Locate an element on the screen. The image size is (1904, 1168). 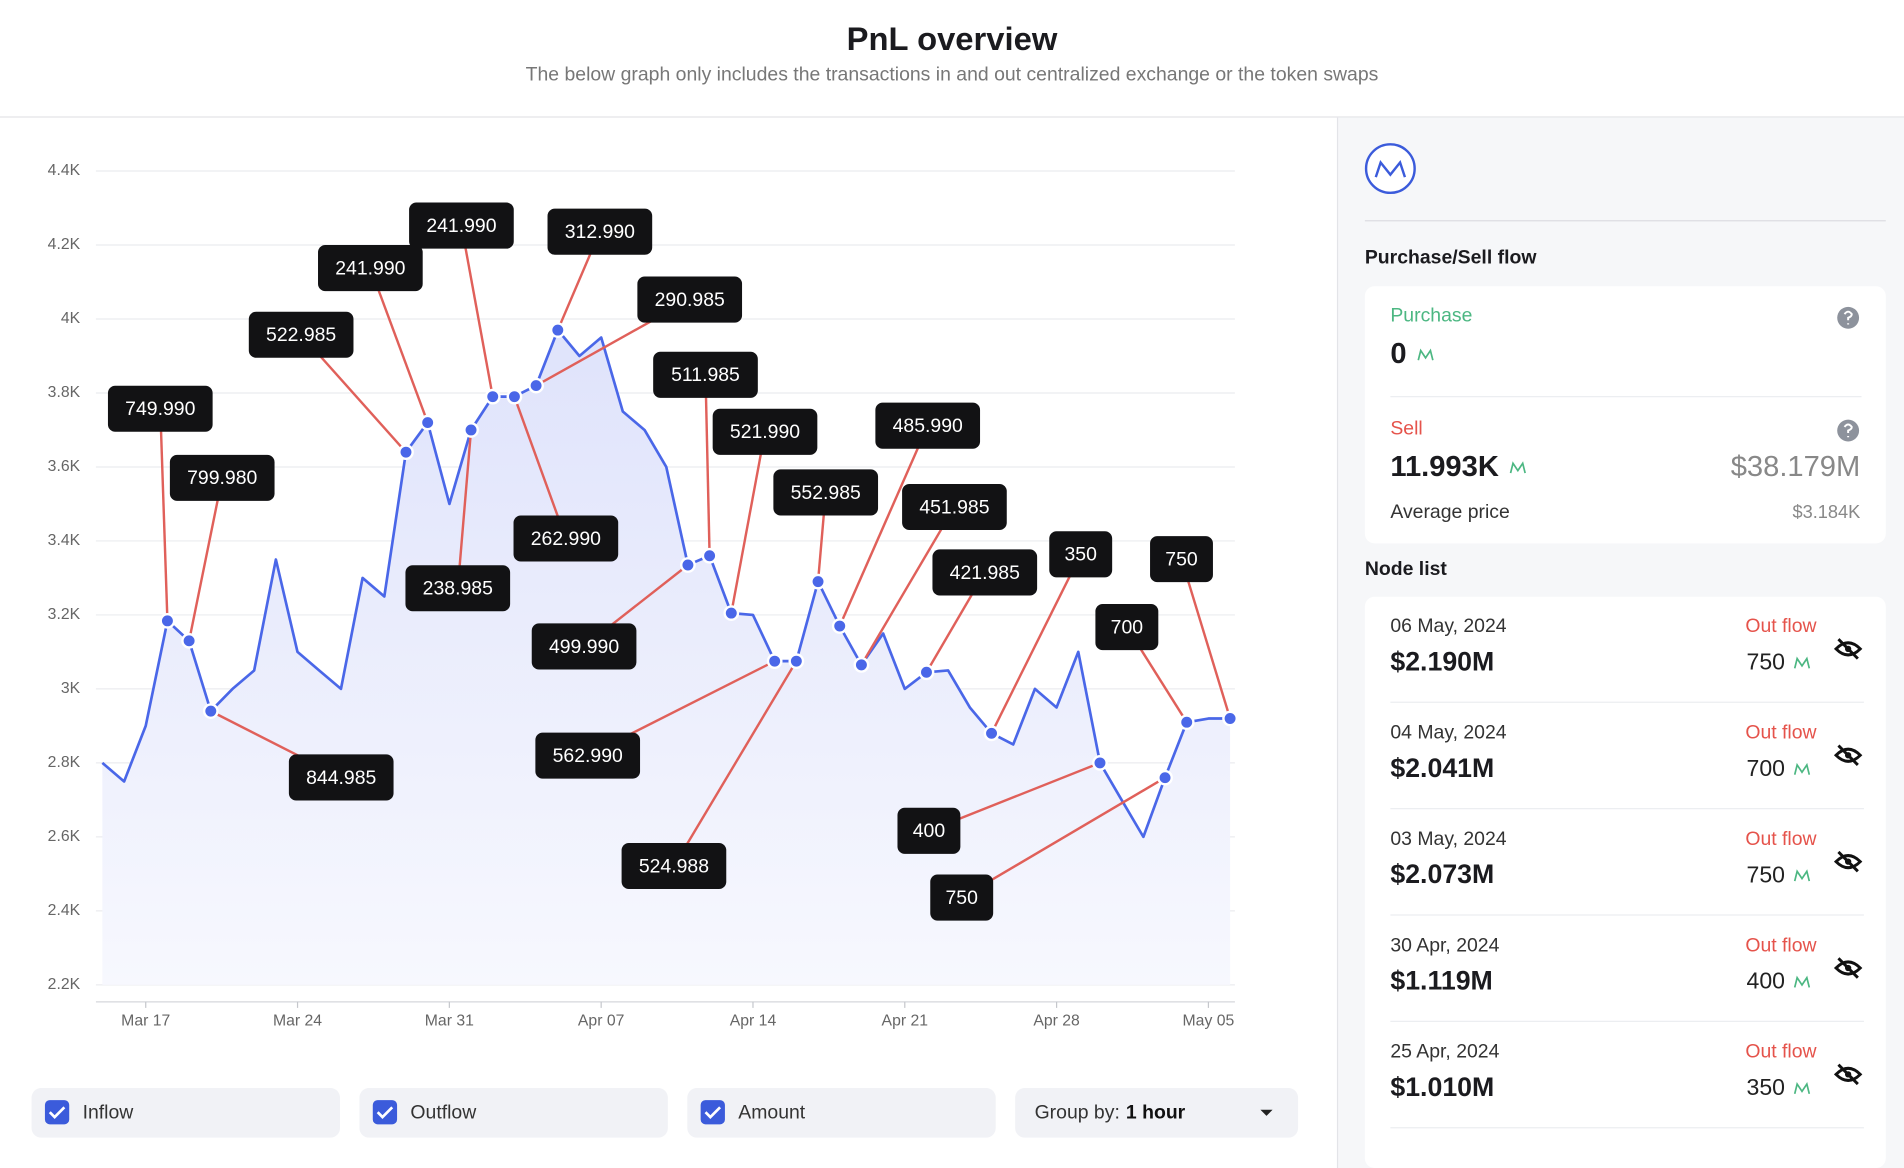
callout-label: 400 is located at coordinates (929, 831).